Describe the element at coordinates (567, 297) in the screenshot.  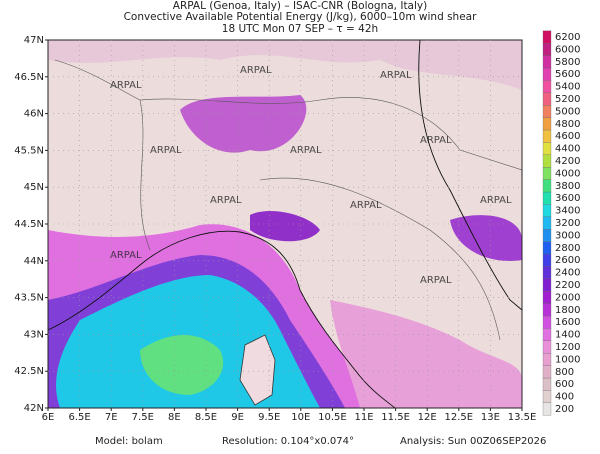
I see `colorbar-label: 2000` at that location.